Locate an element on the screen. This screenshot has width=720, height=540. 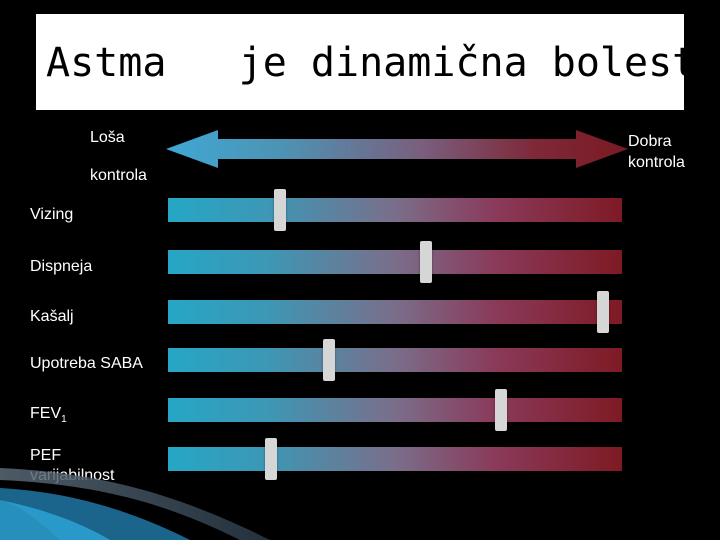
row-label-fev1: FEV1 is located at coordinates (48, 417).